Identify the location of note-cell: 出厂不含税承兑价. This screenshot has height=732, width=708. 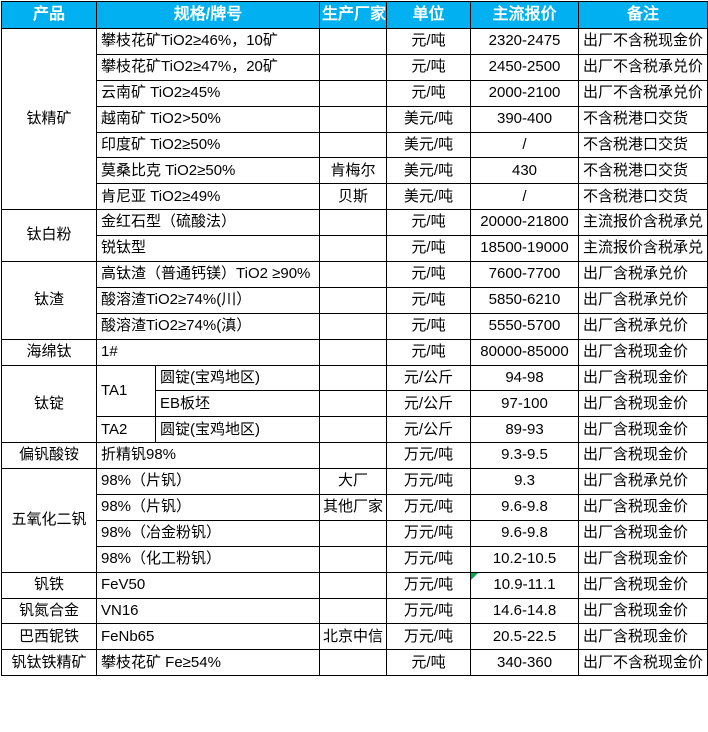
(643, 67).